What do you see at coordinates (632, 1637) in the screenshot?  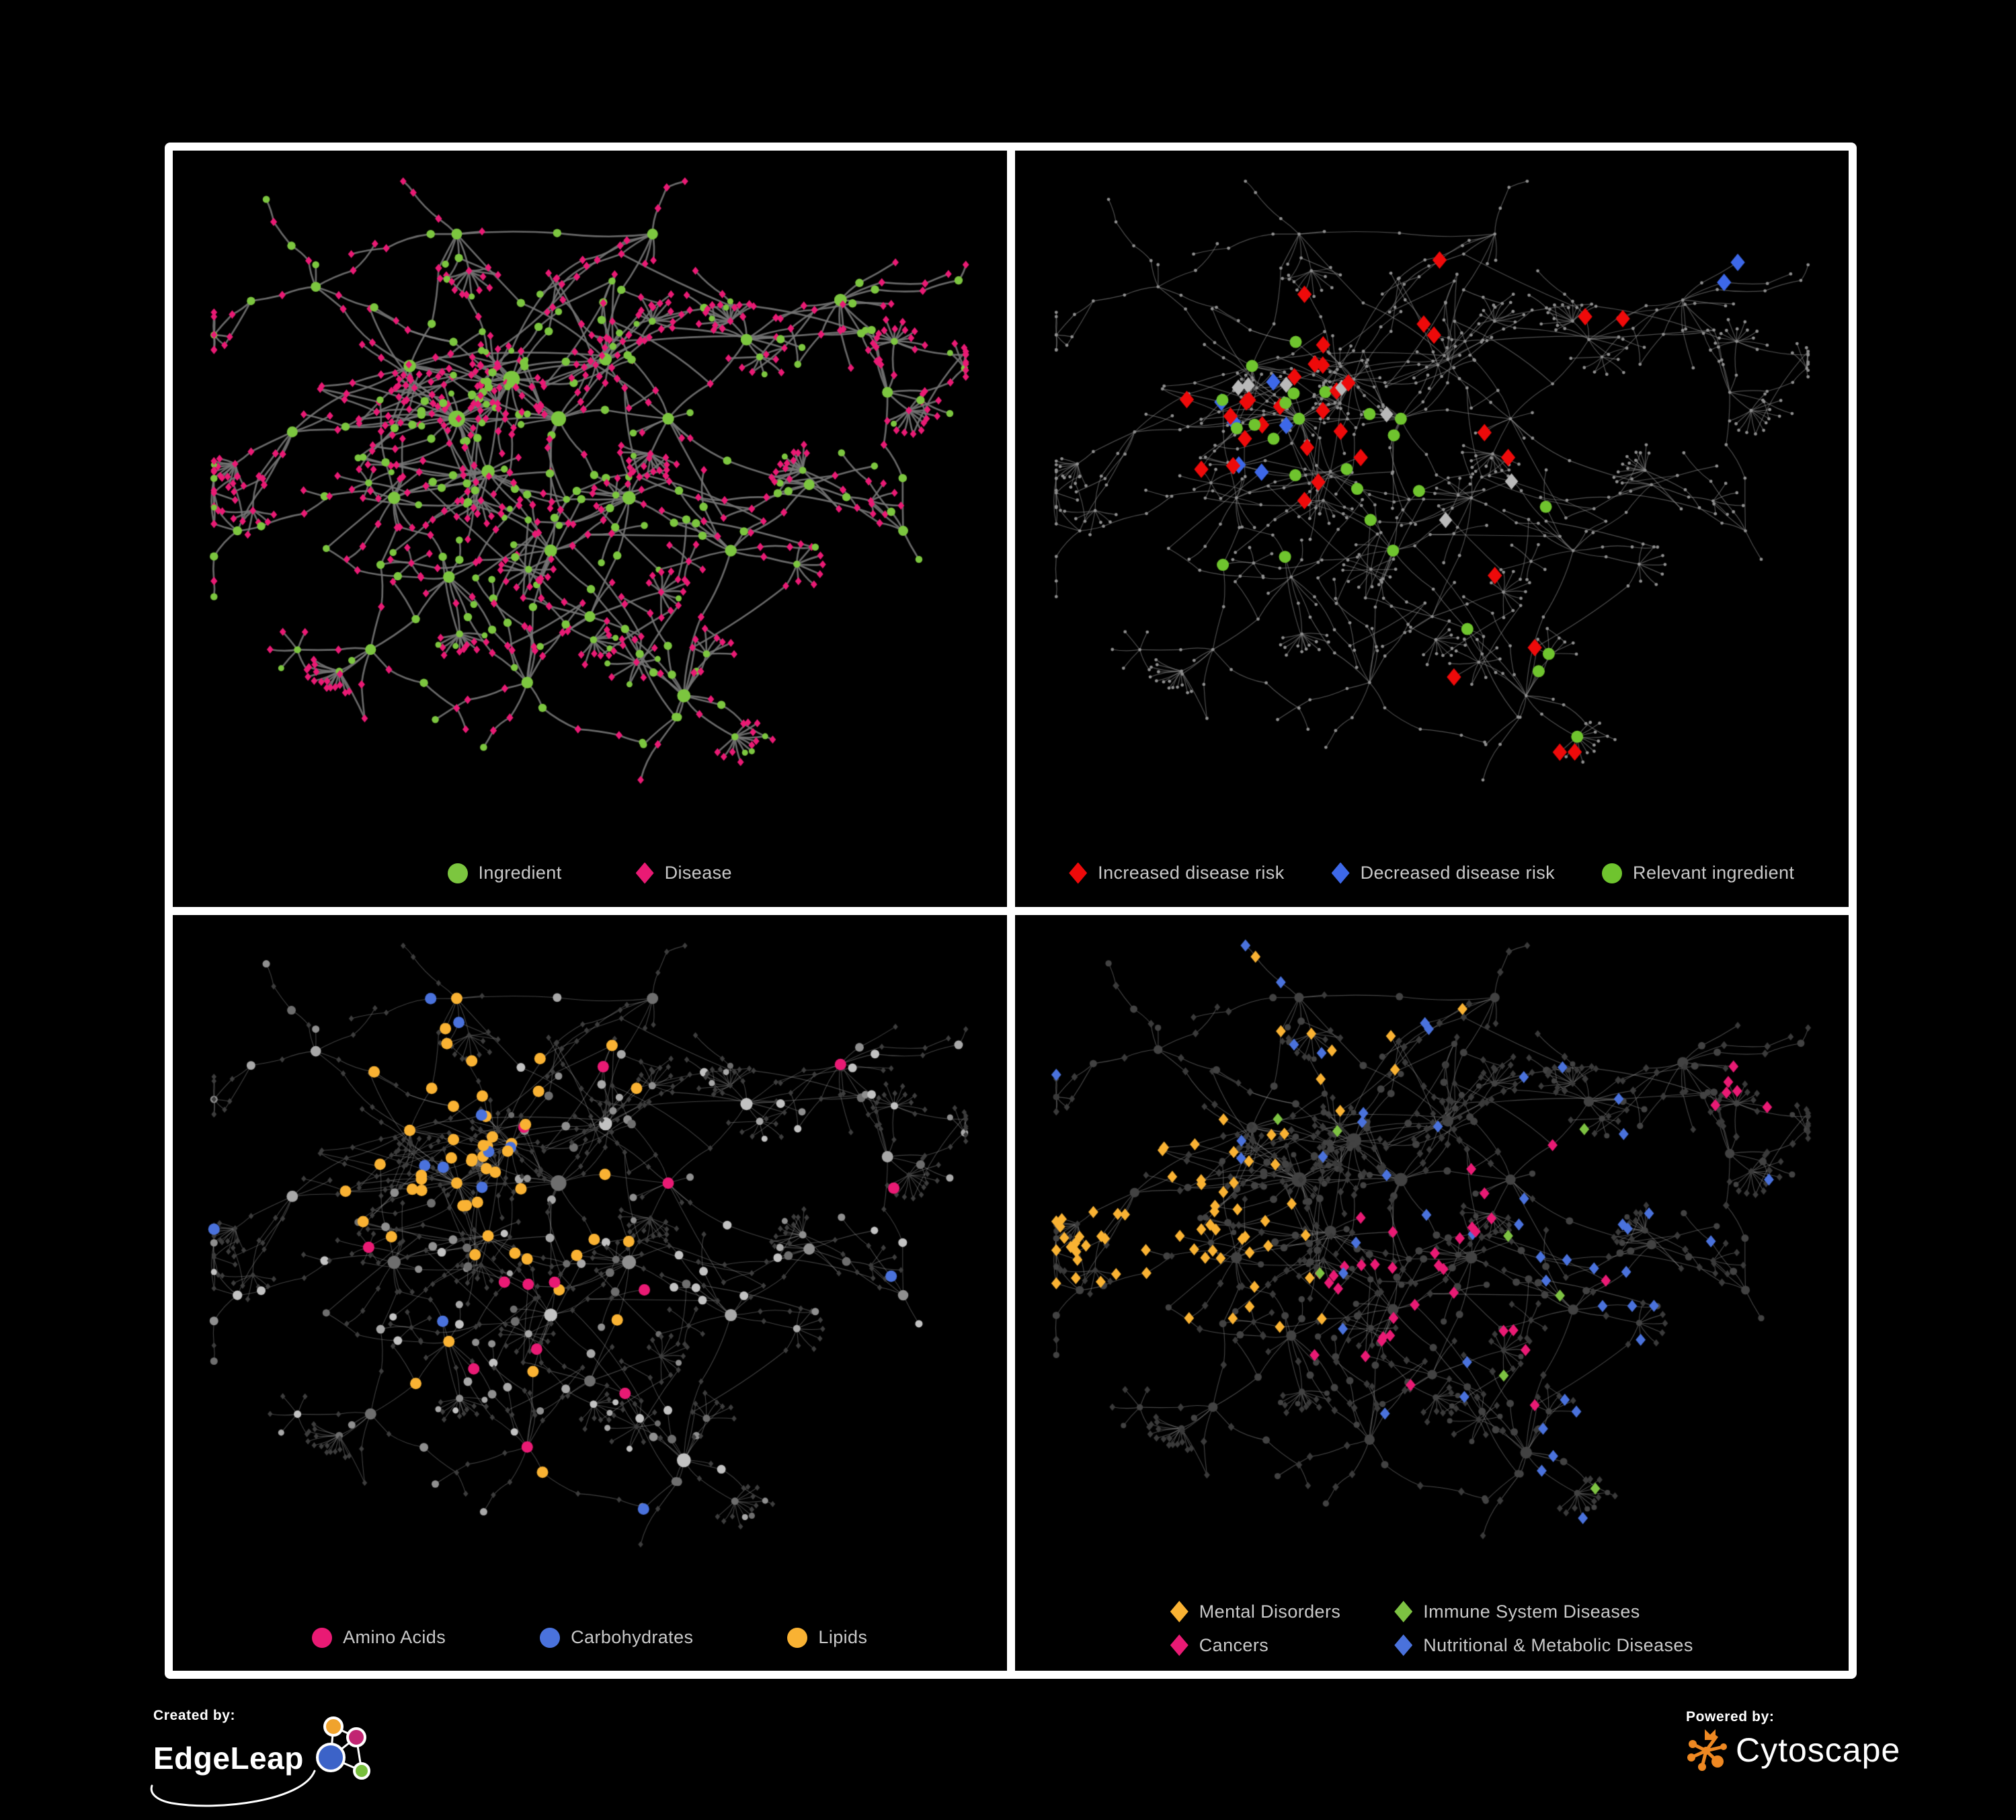 I see `legend-label: Carbohydrates` at bounding box center [632, 1637].